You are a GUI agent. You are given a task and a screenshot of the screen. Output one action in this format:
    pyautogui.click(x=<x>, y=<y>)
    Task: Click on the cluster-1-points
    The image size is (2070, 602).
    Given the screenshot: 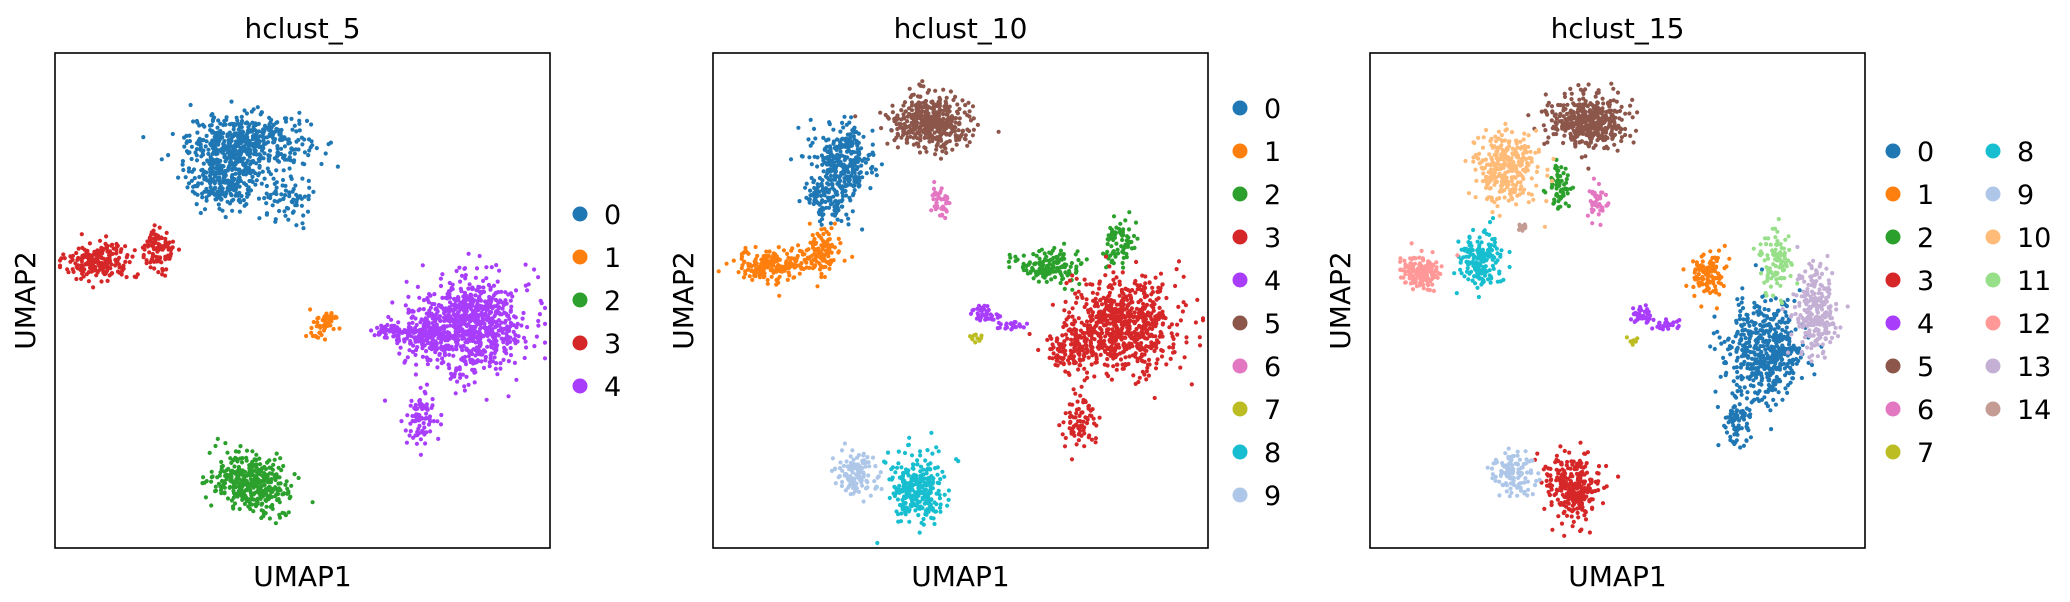 What is the action you would take?
    pyautogui.click(x=323, y=324)
    